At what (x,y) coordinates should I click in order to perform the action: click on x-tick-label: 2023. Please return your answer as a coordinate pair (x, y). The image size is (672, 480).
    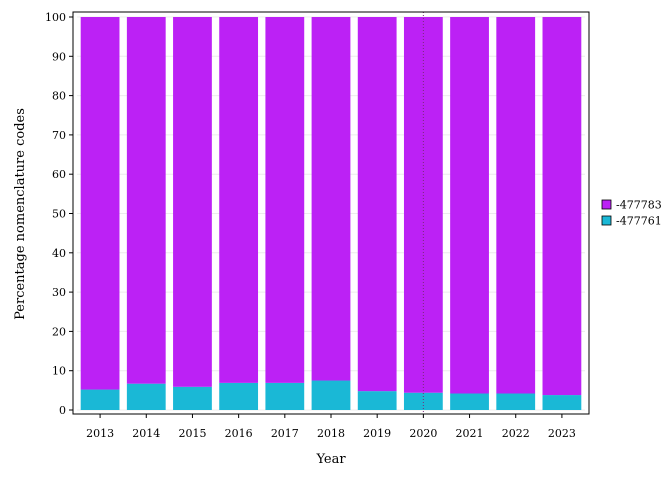
    Looking at the image, I should click on (562, 433).